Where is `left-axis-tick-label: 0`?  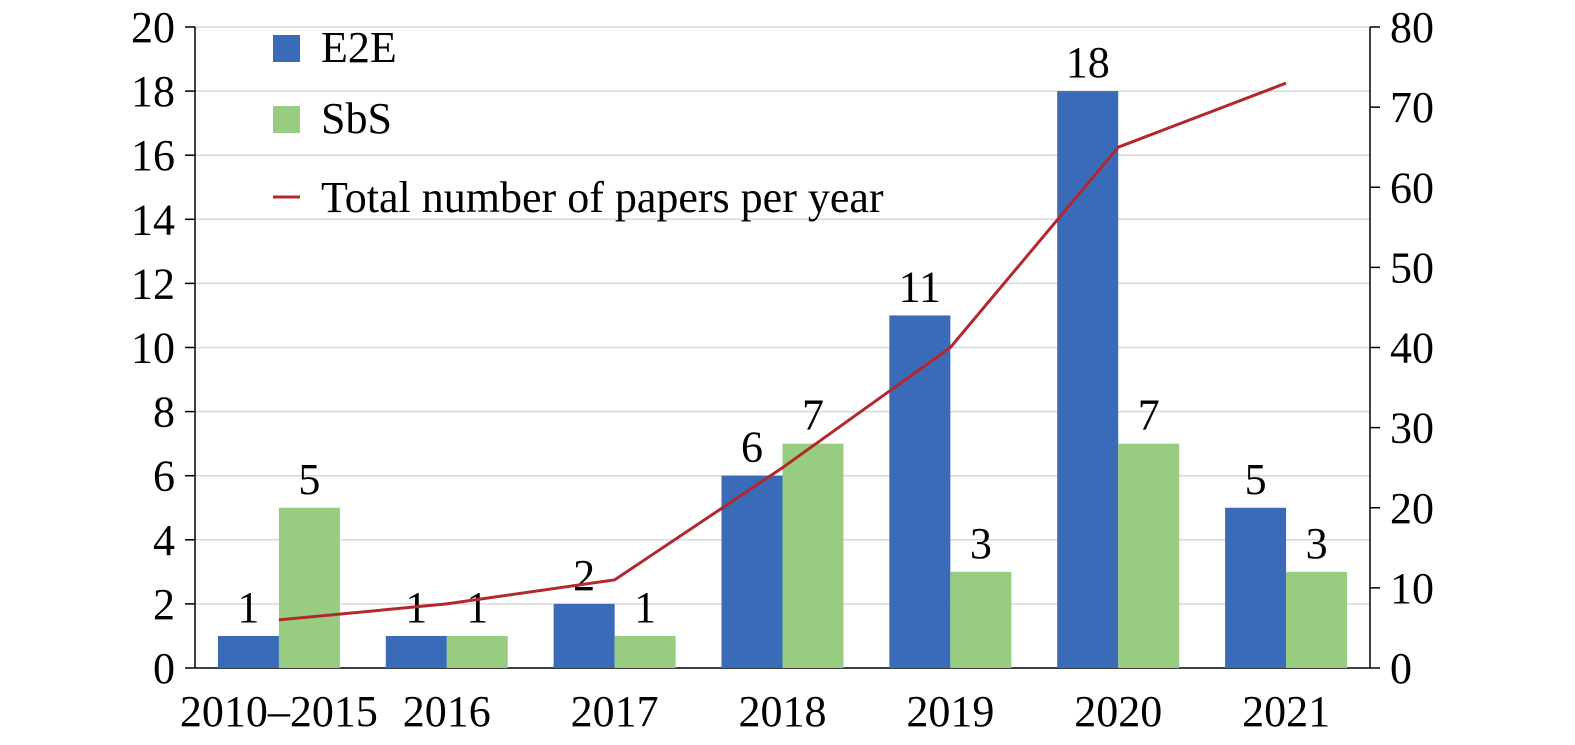
left-axis-tick-label: 0 is located at coordinates (164, 668).